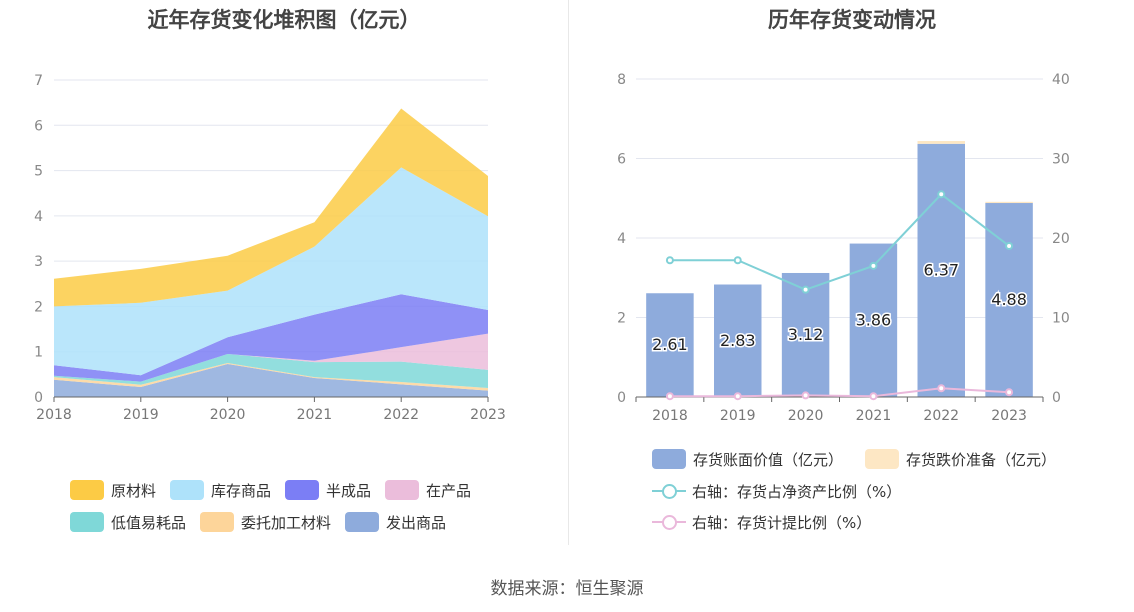  What do you see at coordinates (981, 459) in the screenshot?
I see `legend-label: 存货跌价准备（亿元）` at bounding box center [981, 459].